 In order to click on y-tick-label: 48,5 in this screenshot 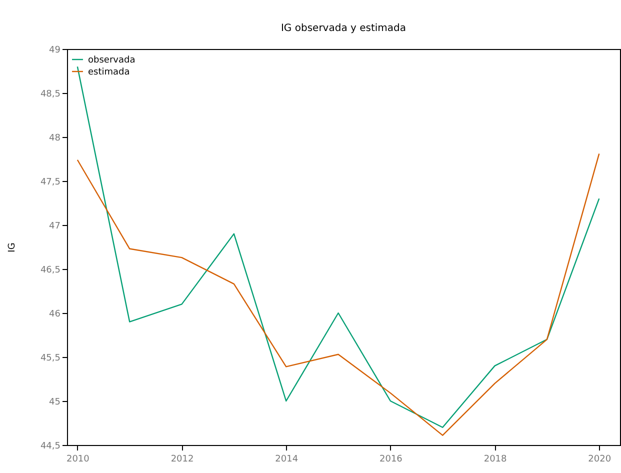, I will do `click(50, 95)`.